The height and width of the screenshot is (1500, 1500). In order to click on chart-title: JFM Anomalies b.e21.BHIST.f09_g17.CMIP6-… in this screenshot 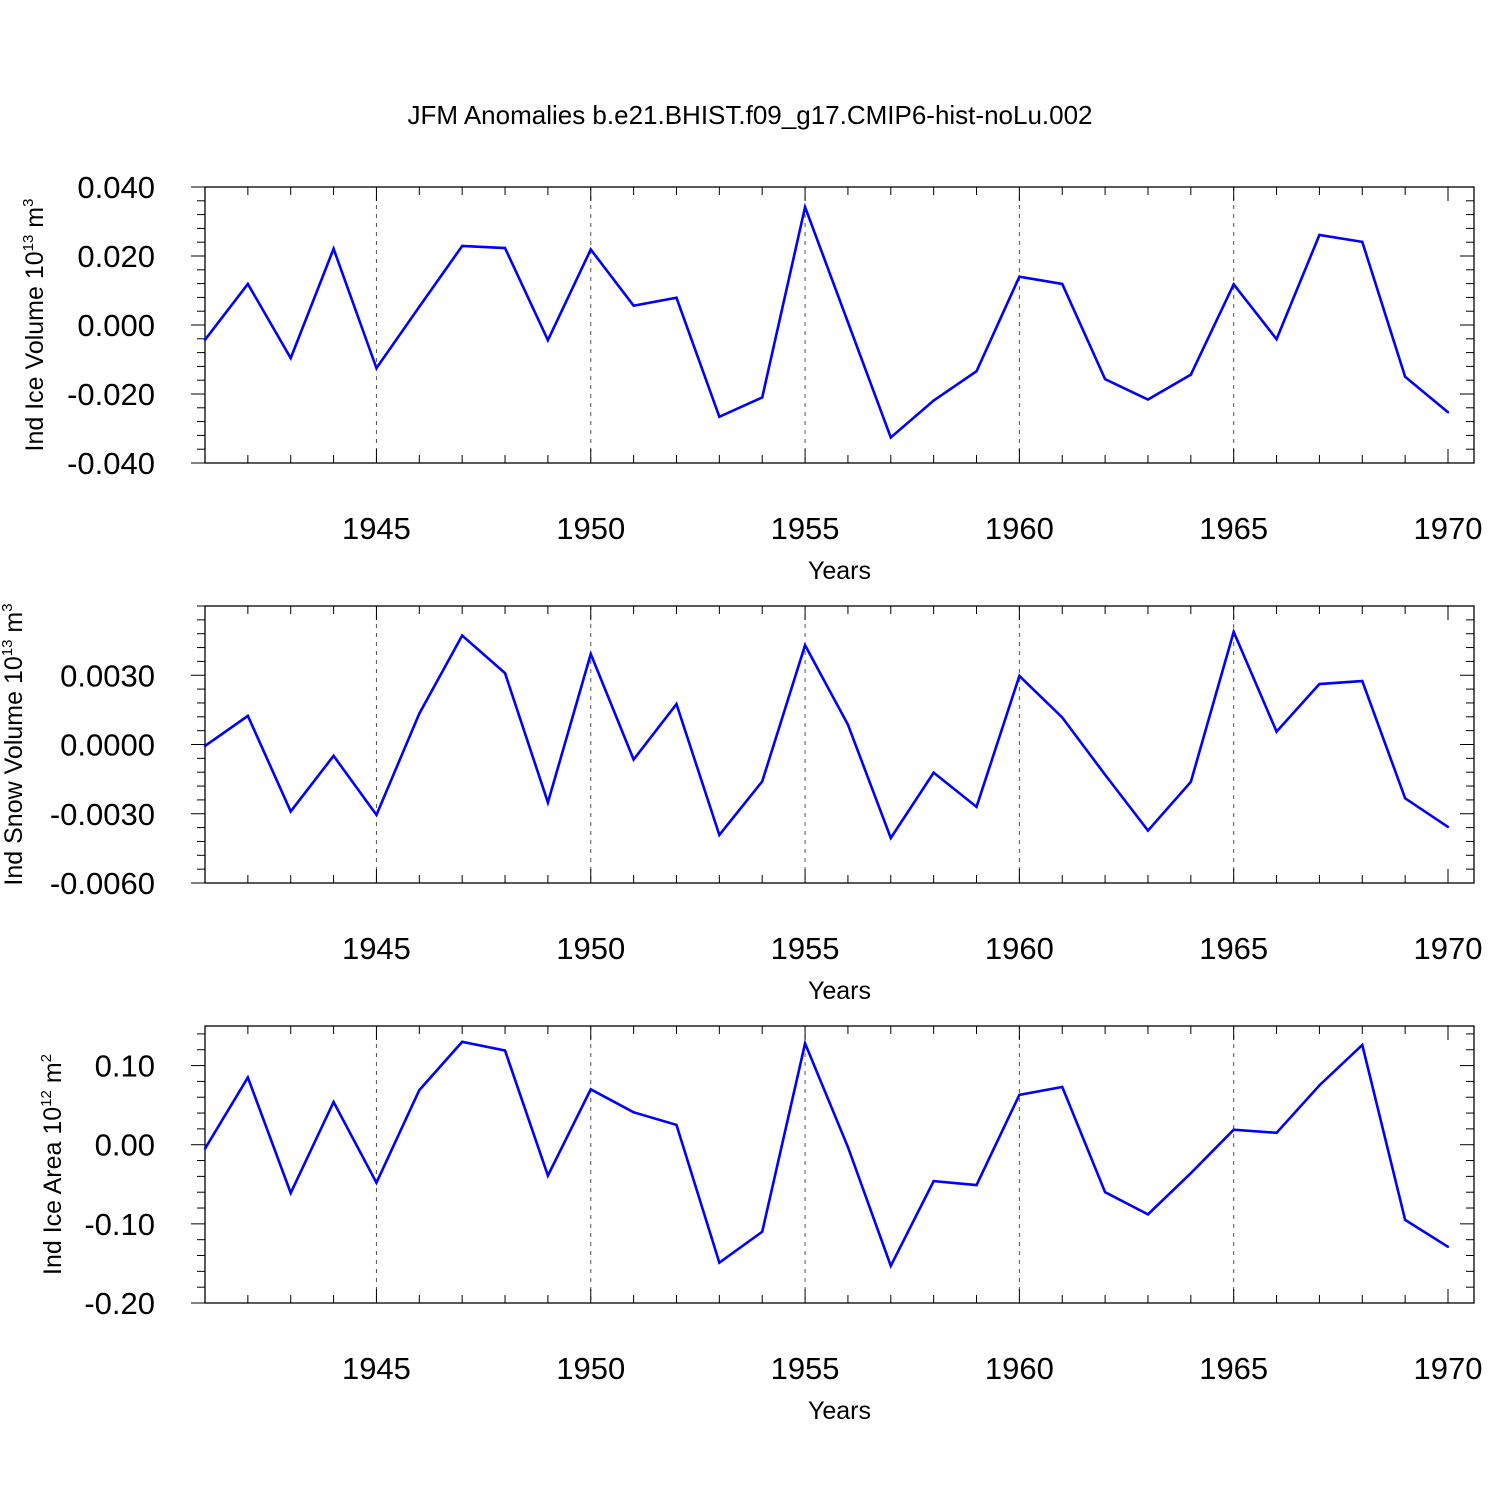, I will do `click(749, 115)`.